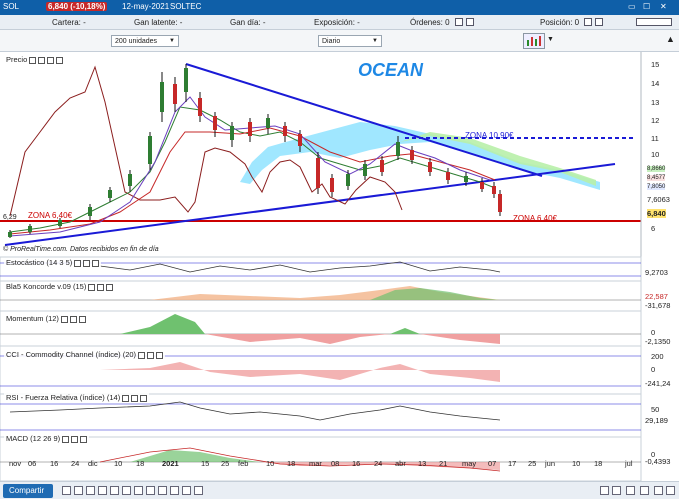 The width and height of the screenshot is (679, 499). Describe the element at coordinates (77, 397) in the screenshot. I see `panel-label-rsi: RSI - Fuerza Relativa (índice) (14)` at that location.